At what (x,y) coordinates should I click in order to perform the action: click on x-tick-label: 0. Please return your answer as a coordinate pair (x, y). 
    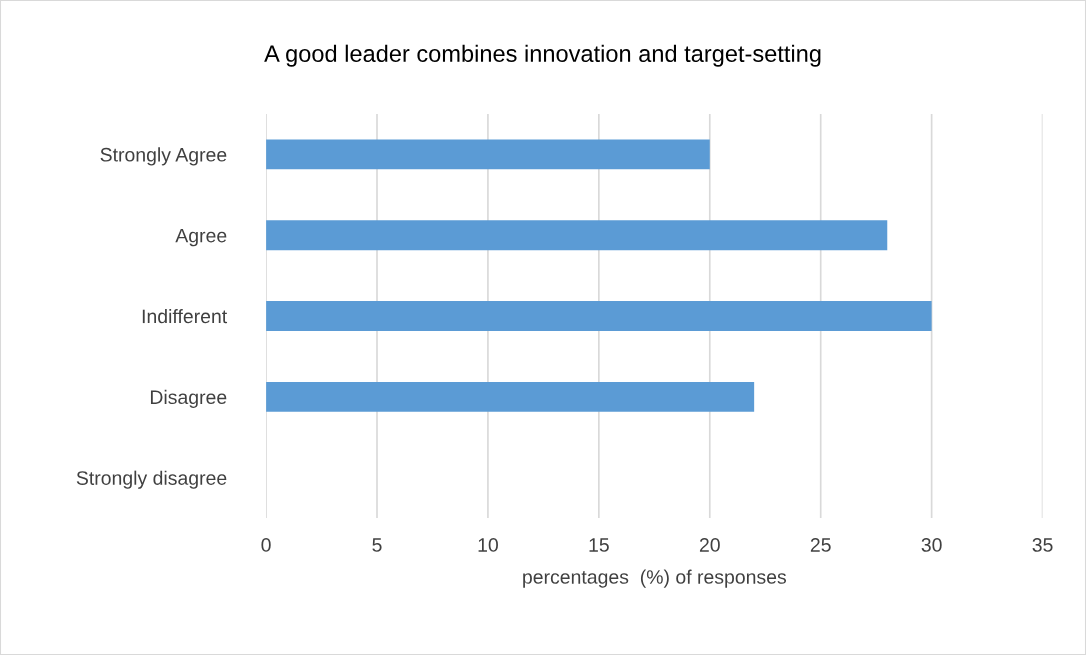
    Looking at the image, I should click on (266, 545).